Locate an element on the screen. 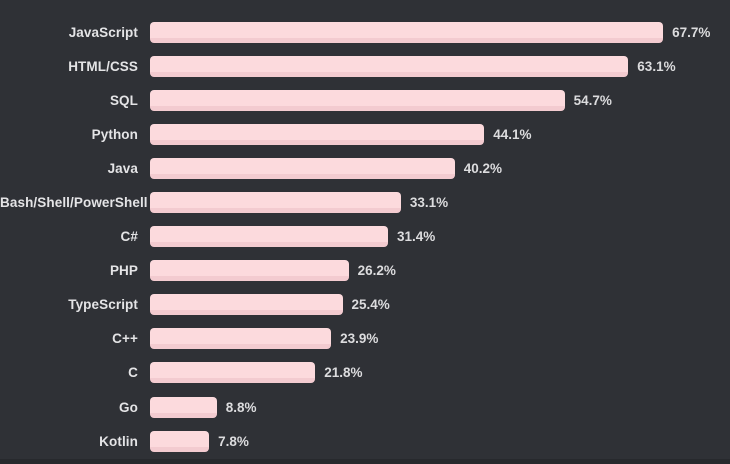  chart-row: HTML/CSS 63.1% is located at coordinates (365, 66).